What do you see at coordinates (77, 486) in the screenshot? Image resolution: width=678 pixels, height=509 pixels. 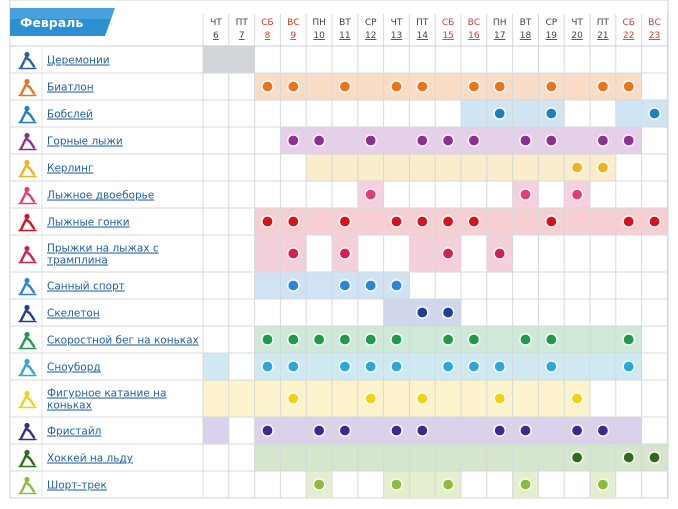 I see `sport-name-link: Шорт-трек` at bounding box center [77, 486].